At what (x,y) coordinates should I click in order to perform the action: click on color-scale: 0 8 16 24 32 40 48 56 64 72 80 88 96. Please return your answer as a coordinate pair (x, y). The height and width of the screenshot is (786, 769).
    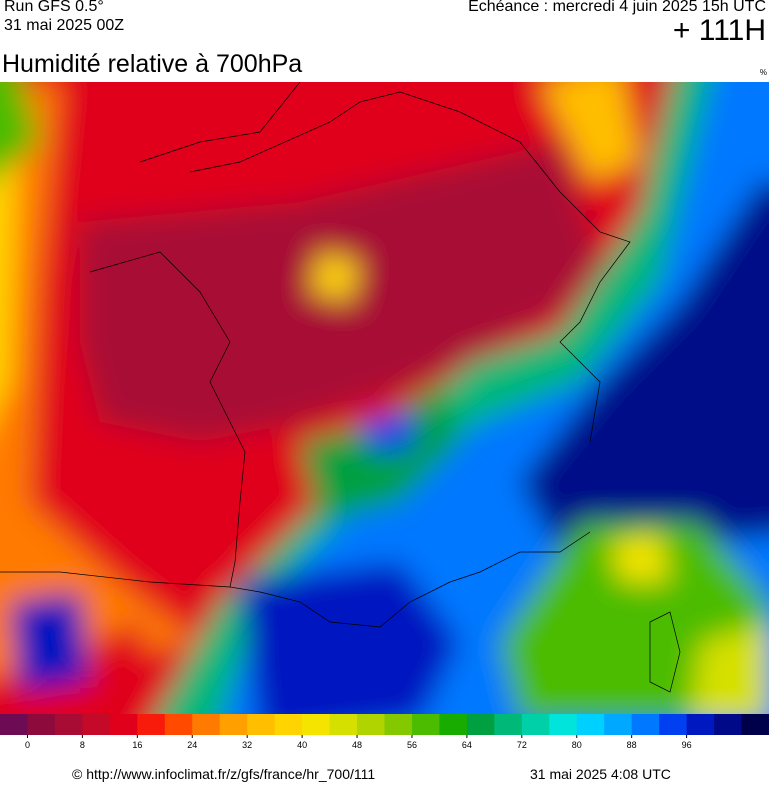
    Looking at the image, I should click on (384, 732).